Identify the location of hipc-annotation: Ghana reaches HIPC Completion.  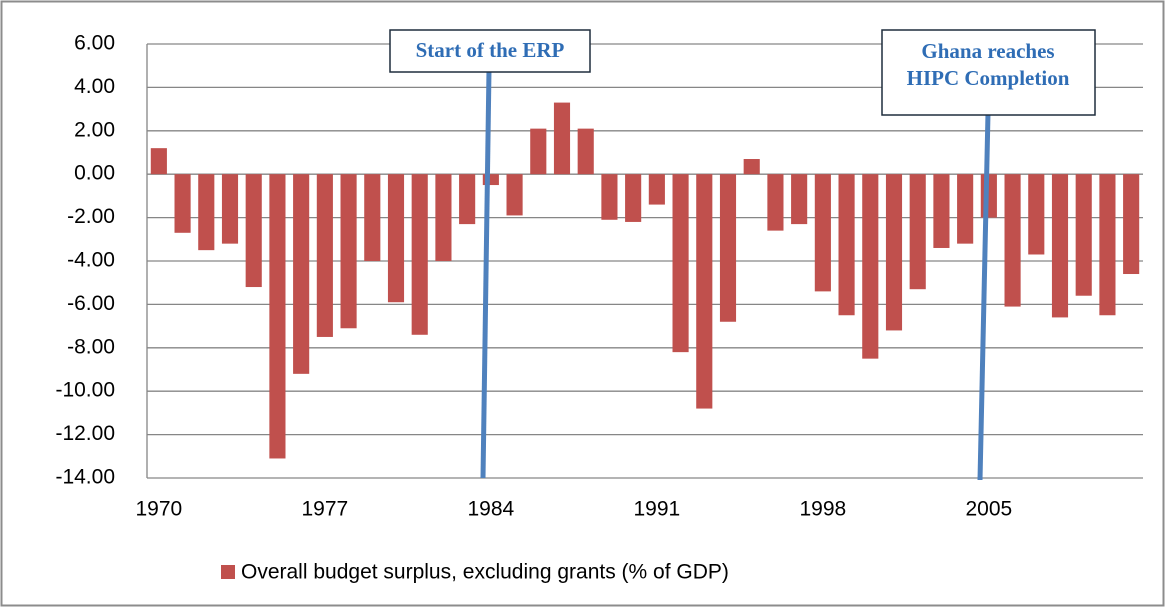
(988, 255).